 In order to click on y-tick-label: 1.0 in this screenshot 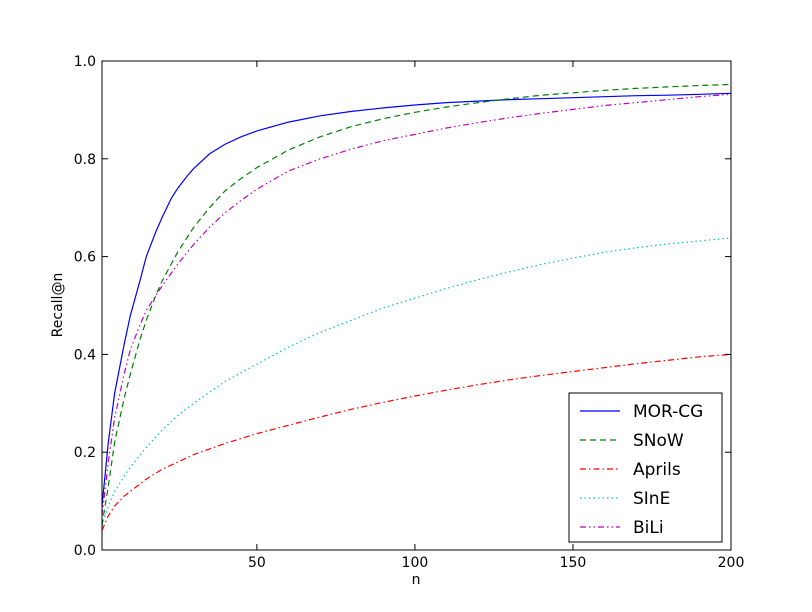, I will do `click(85, 62)`.